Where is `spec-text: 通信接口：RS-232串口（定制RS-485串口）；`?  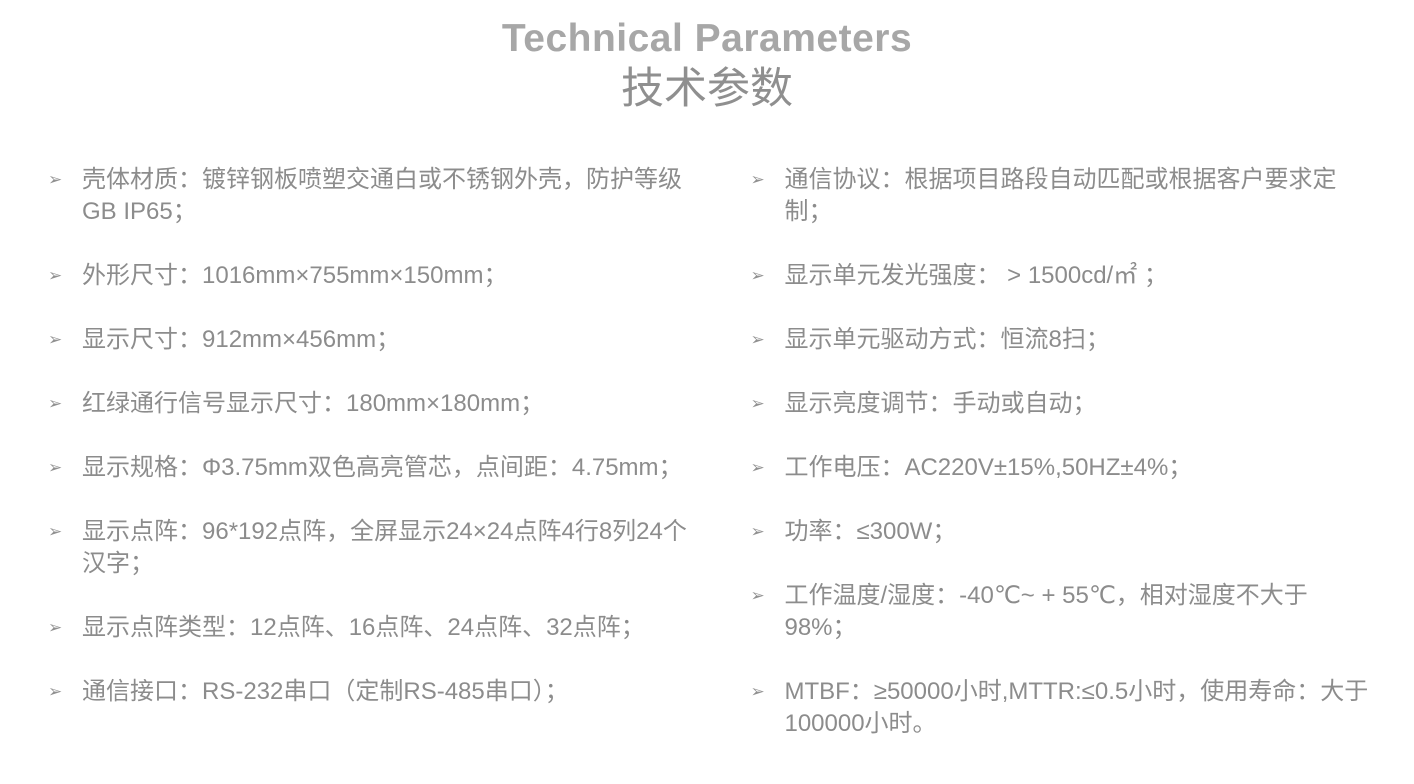
spec-text: 通信接口：RS-232串口（定制RS-485串口）； is located at coordinates (325, 691).